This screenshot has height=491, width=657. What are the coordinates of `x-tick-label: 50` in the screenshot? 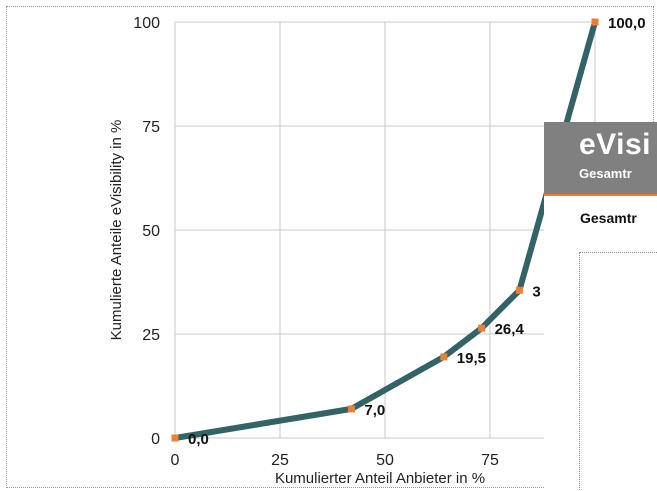 It's located at (385, 460).